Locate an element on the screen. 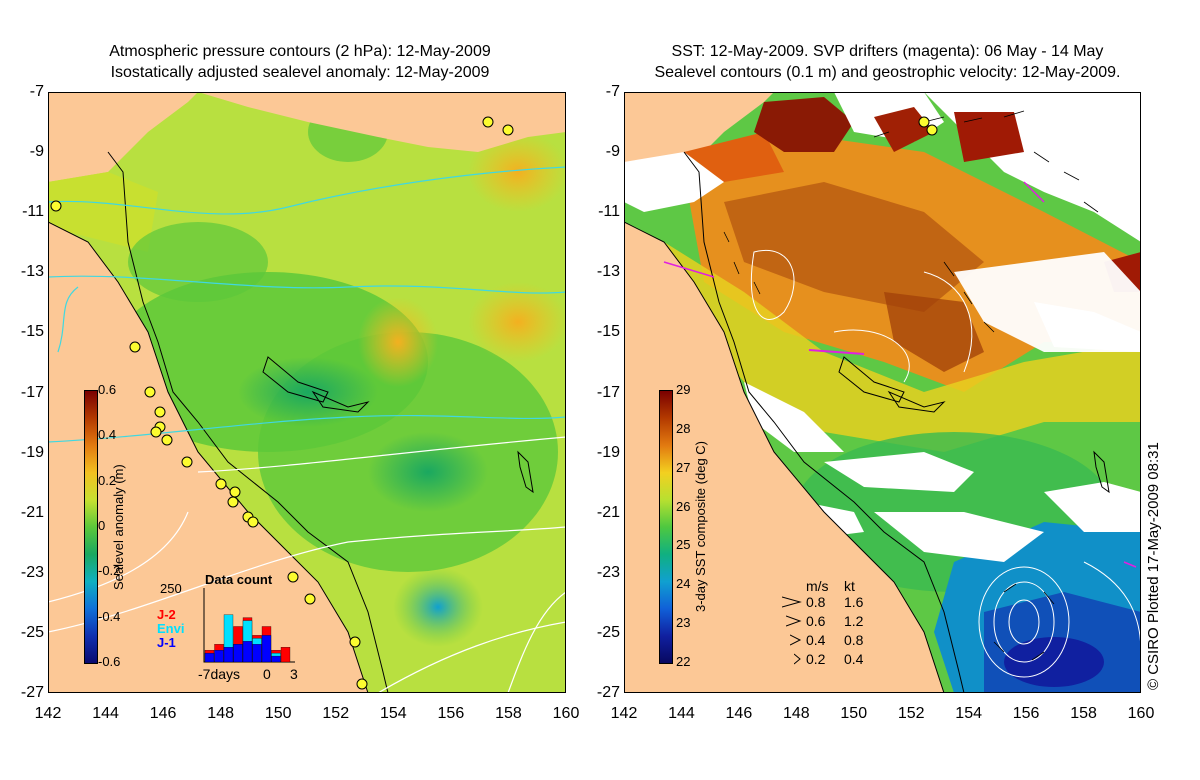  right-colorbar-tick: 22 is located at coordinates (683, 661).